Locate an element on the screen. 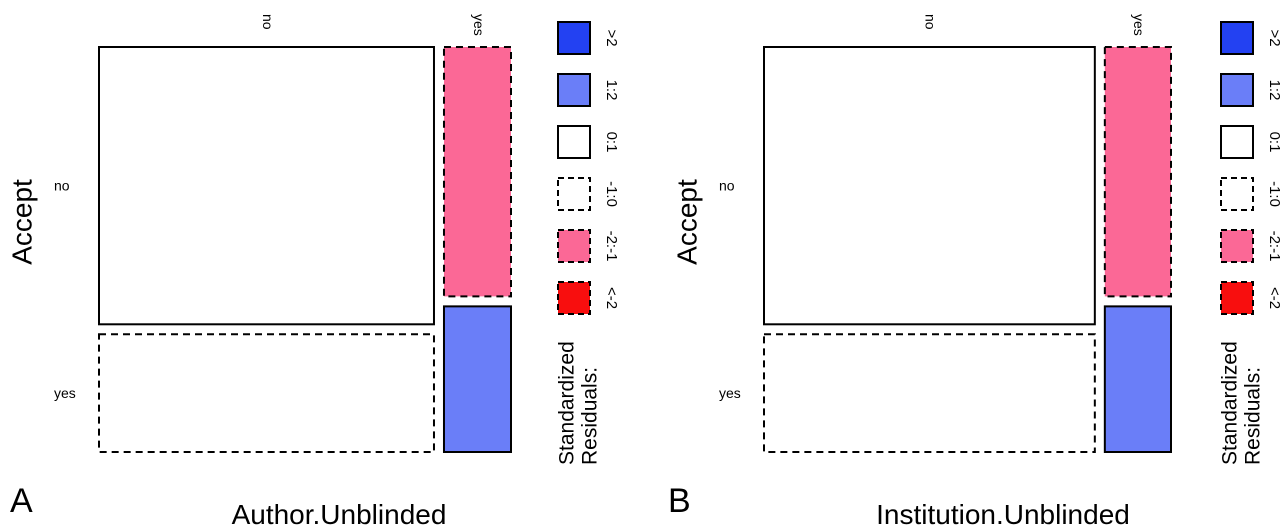 The height and width of the screenshot is (532, 1280). panel-letter: B is located at coordinates (679, 501).